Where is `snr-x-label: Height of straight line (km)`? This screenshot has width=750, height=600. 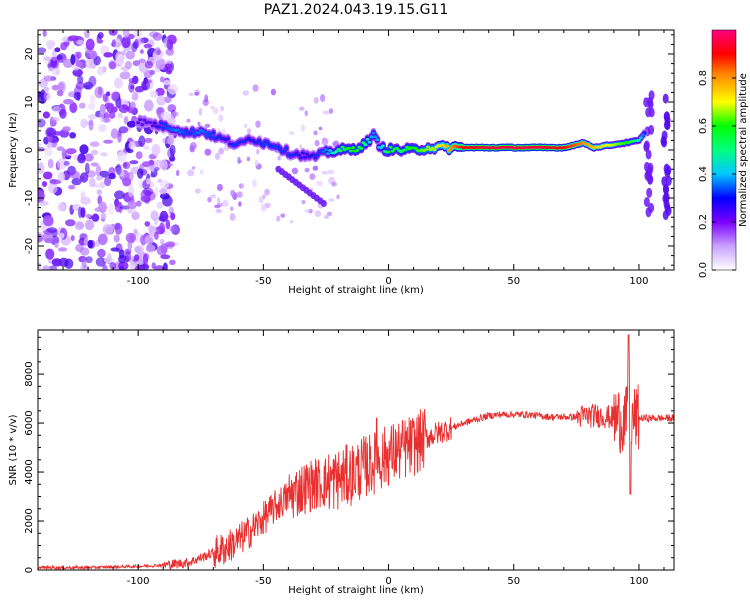
snr-x-label: Height of straight line (km) is located at coordinates (356, 590).